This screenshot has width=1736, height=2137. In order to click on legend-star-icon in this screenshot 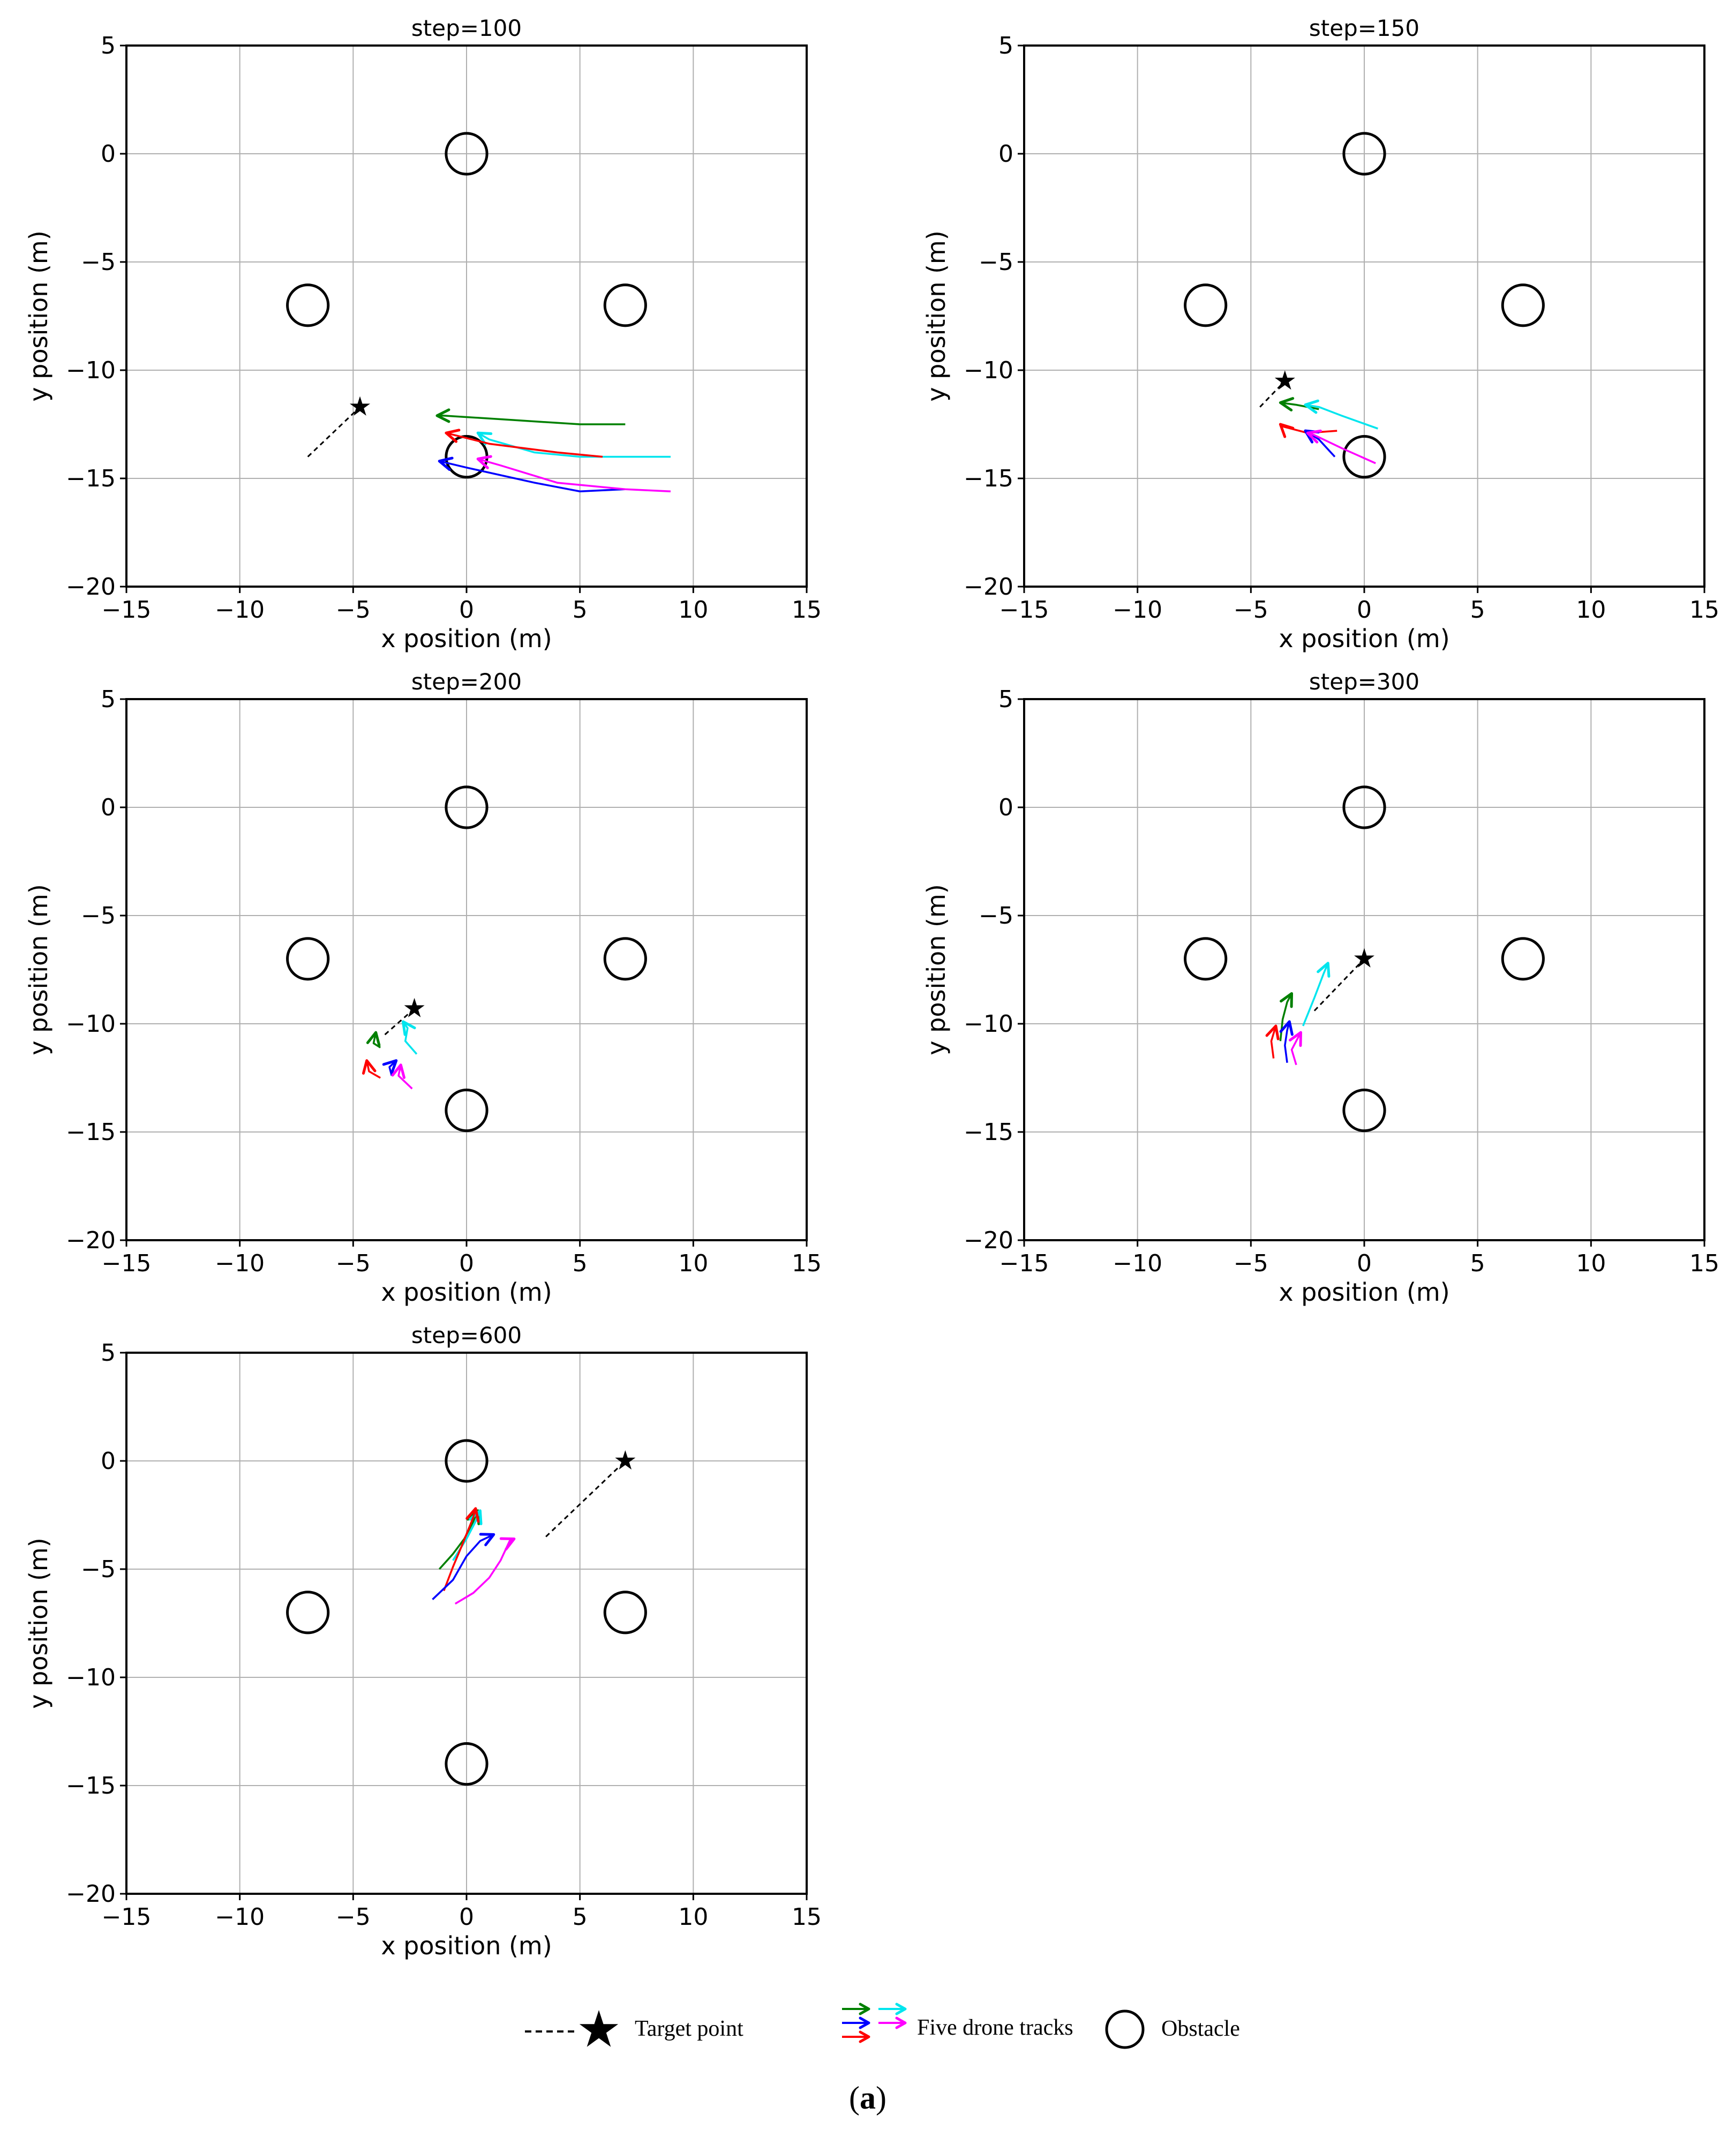, I will do `click(599, 2028)`.